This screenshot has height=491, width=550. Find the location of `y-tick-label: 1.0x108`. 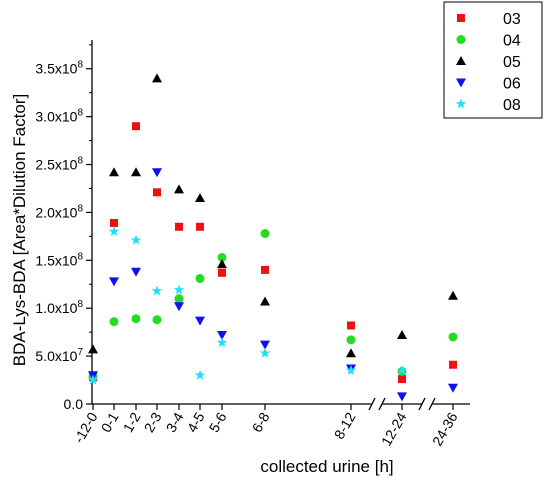

y-tick-label: 1.0x108 is located at coordinates (59, 307).